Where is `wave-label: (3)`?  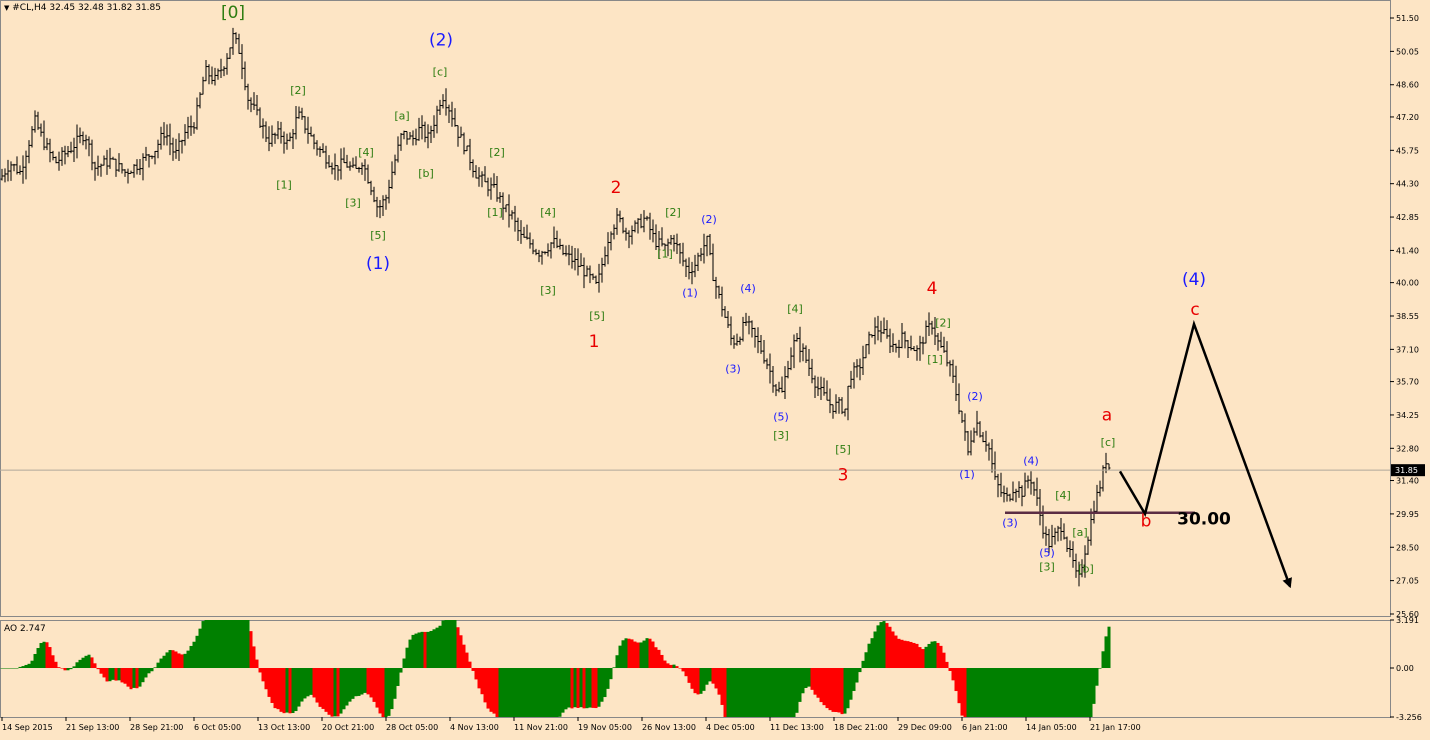
wave-label: (3) is located at coordinates (1010, 523).